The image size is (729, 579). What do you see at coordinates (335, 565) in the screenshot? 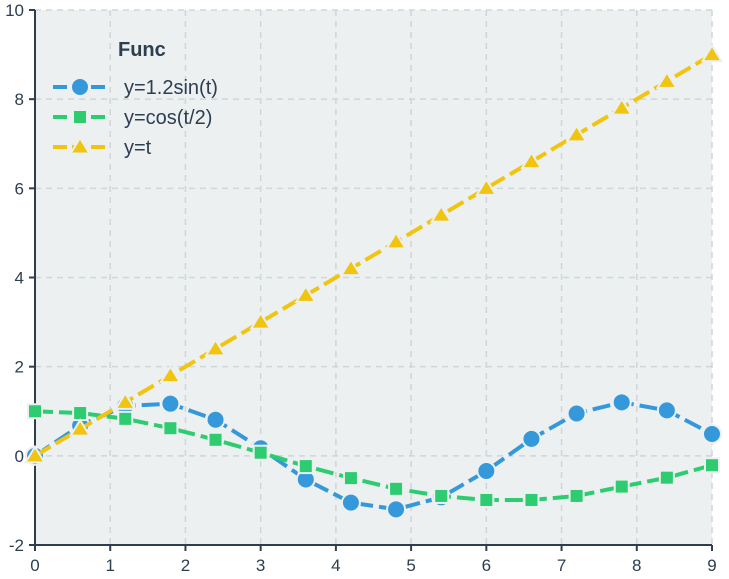
I see `x-tick-label: 4` at bounding box center [335, 565].